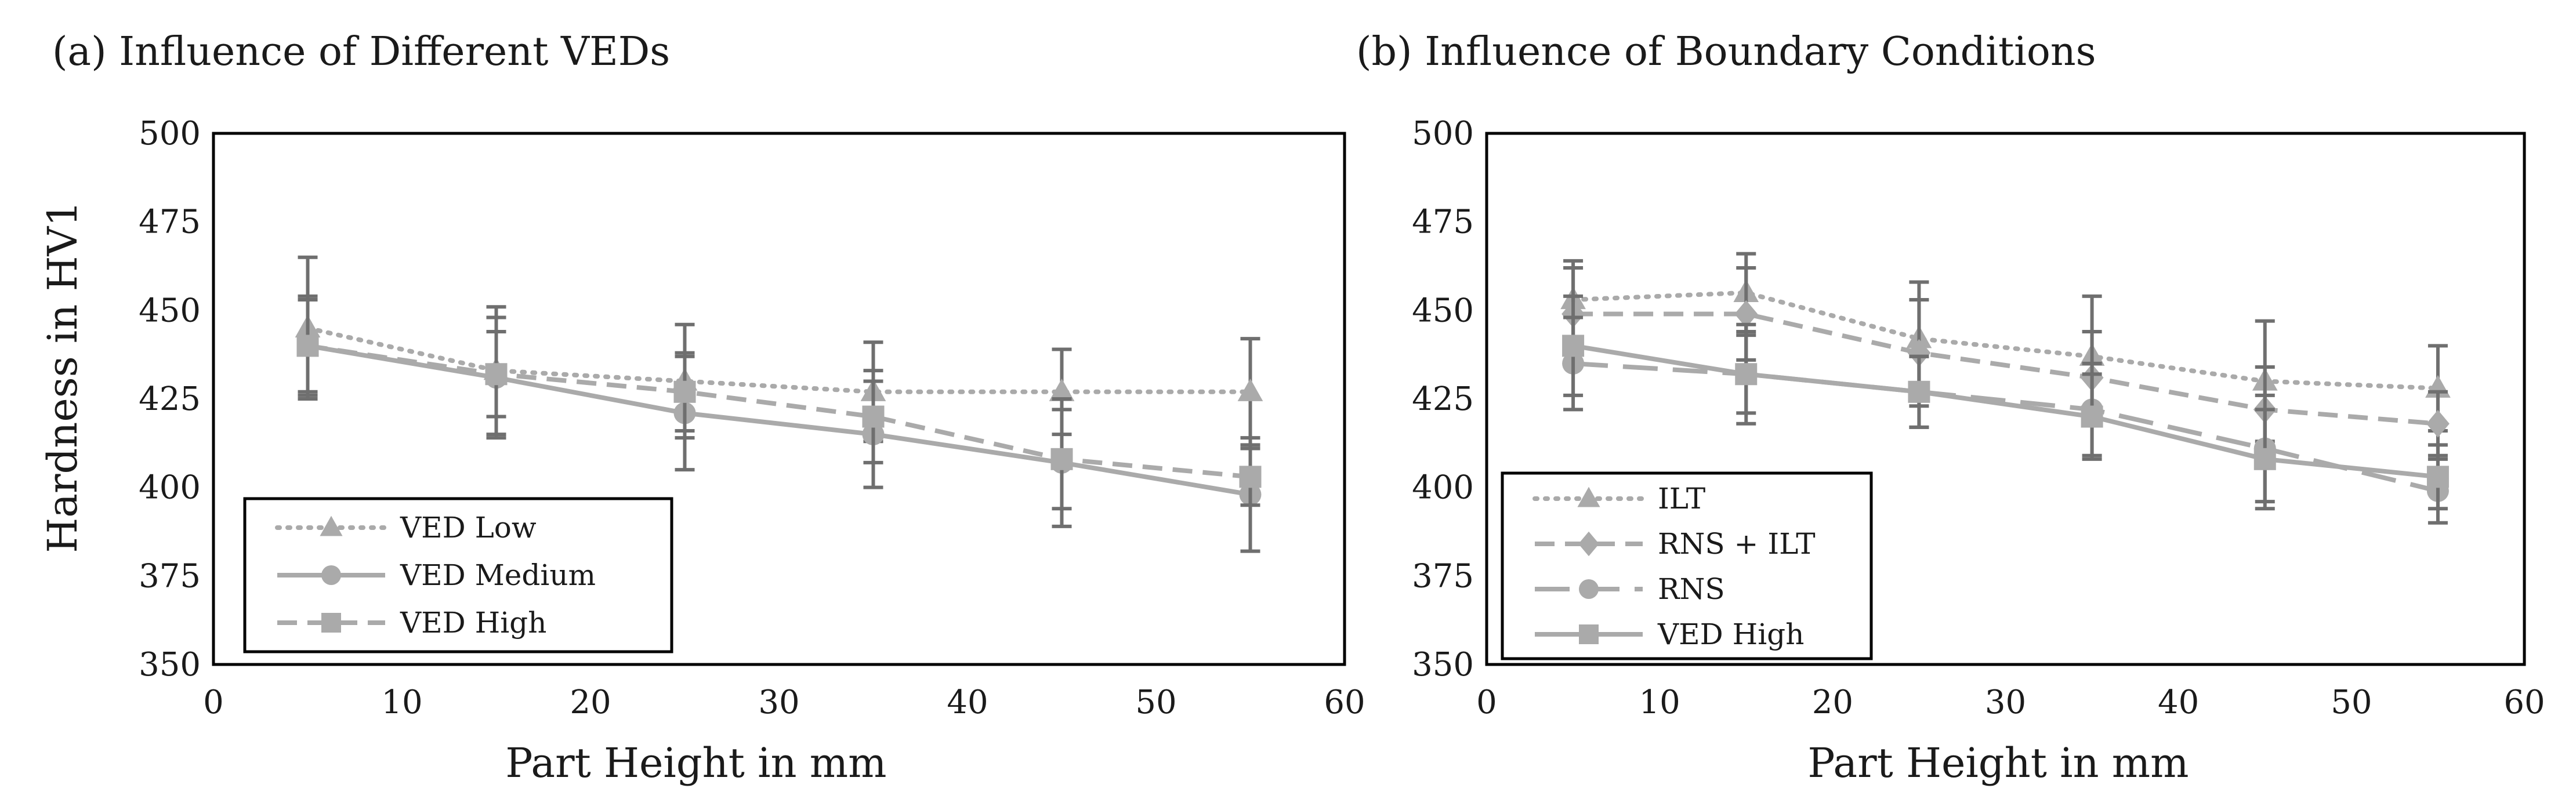  What do you see at coordinates (498, 575) in the screenshot?
I see `legend-label: VED Medium` at bounding box center [498, 575].